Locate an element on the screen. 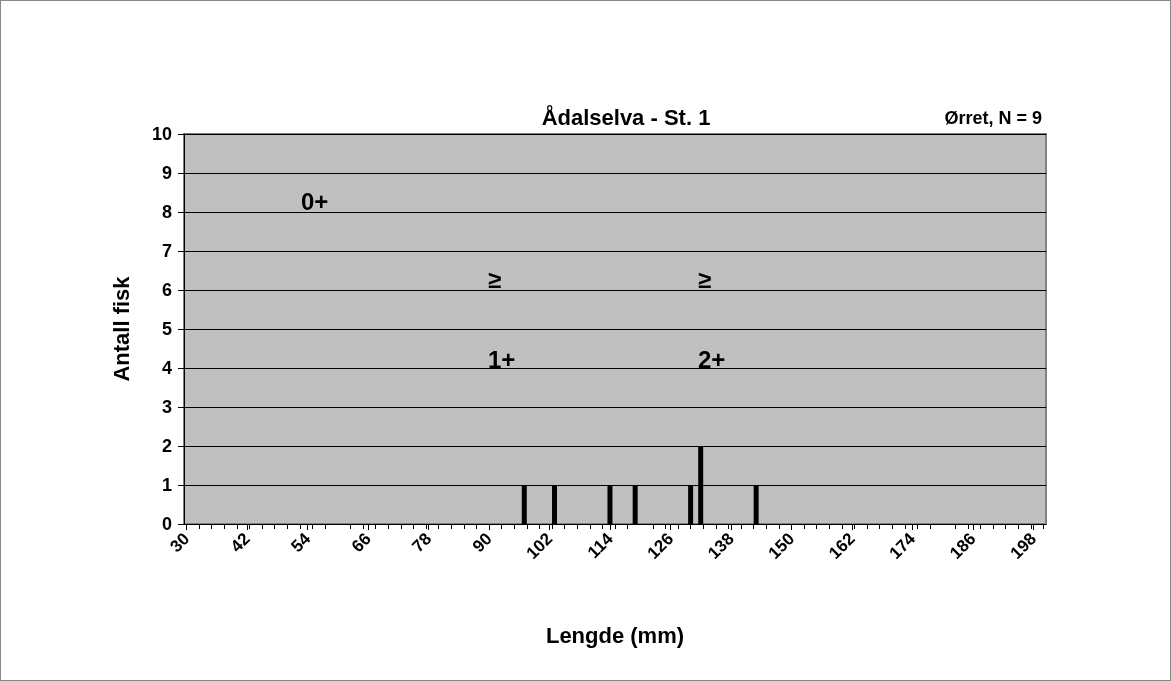 The width and height of the screenshot is (1171, 681). annotation: 0+ is located at coordinates (315, 201).